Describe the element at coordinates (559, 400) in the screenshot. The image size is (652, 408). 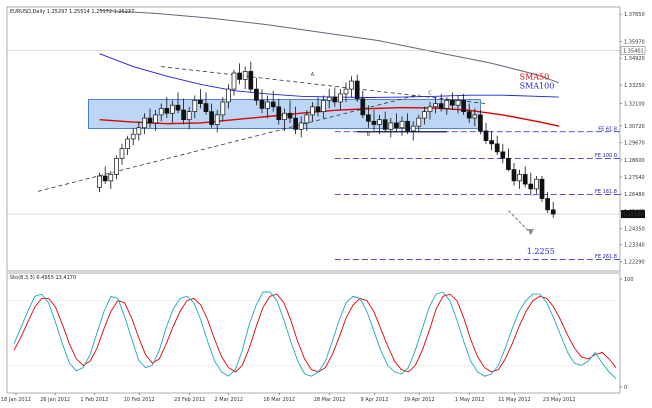
I see `time-tick-label: 23 May 2012` at that location.